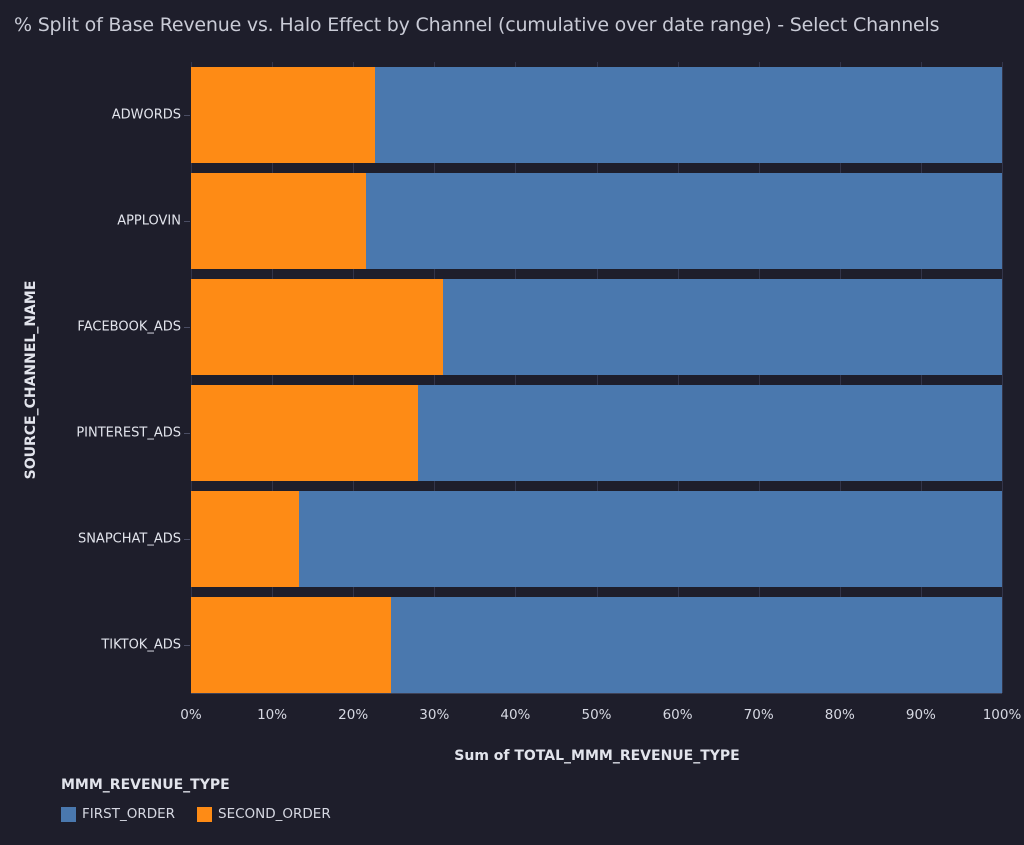 This screenshot has height=845, width=1024. I want to click on legend-swatch-first-order, so click(68, 814).